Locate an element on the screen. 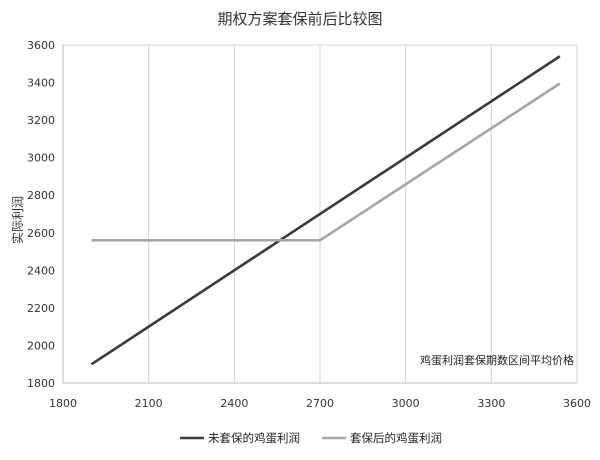 The height and width of the screenshot is (460, 600). legend-label-2: 套保后的鸡蛋利润 is located at coordinates (396, 438).